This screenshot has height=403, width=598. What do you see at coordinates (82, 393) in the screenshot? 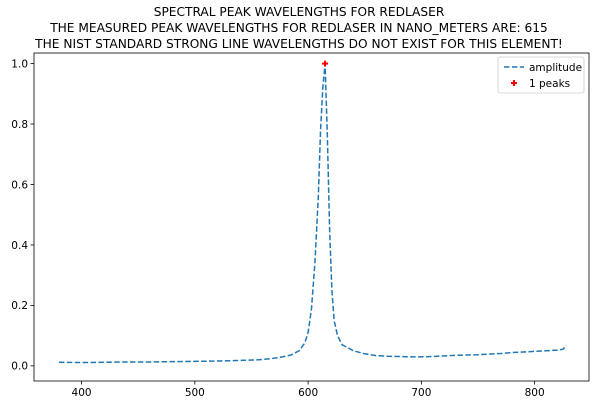
I see `x-tick-label: 400` at bounding box center [82, 393].